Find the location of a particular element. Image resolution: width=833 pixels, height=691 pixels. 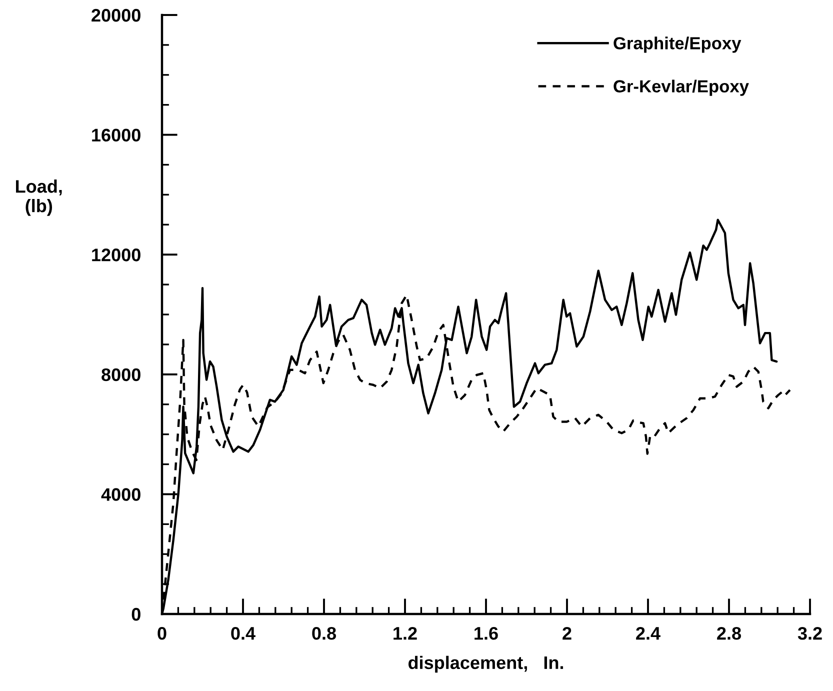

x-tick-label: 2 is located at coordinates (567, 633).